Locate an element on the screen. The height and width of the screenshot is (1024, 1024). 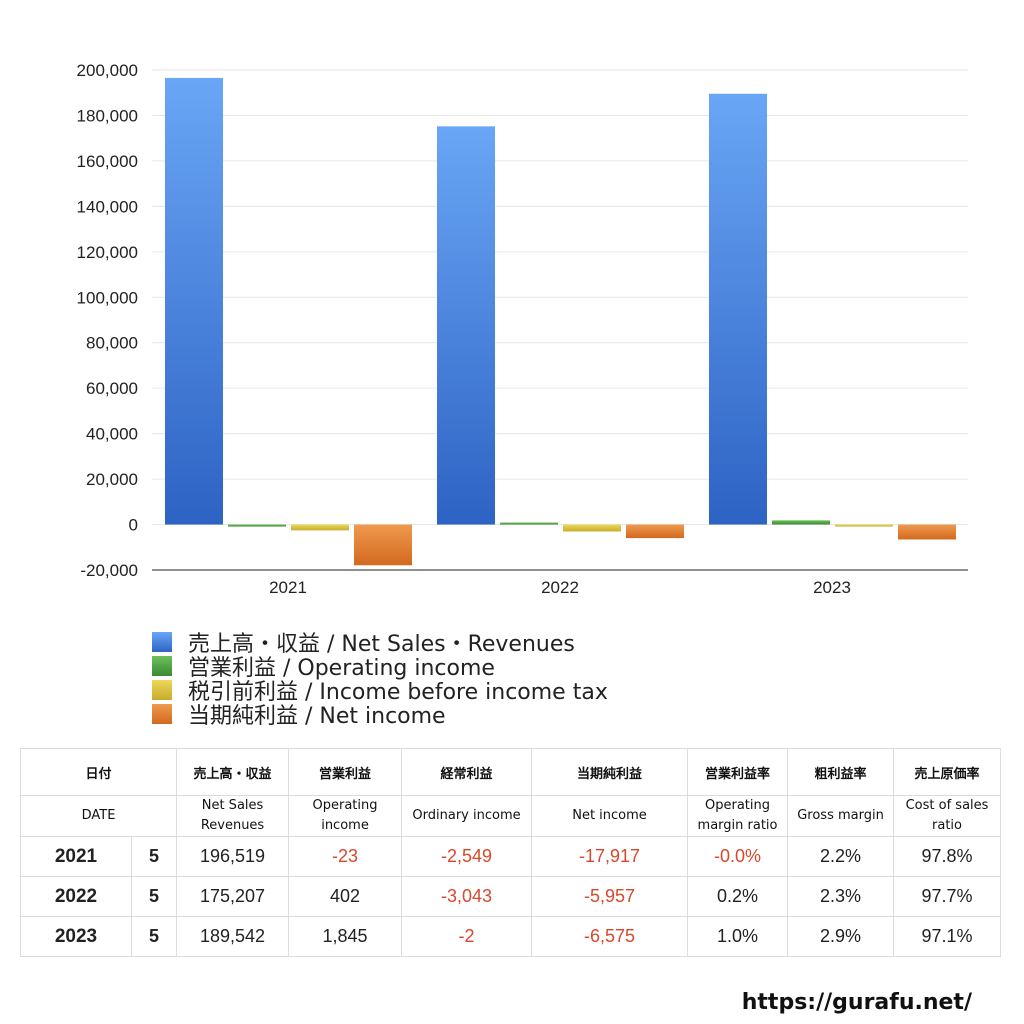
cell-cost: 97.7% is located at coordinates (947, 896).